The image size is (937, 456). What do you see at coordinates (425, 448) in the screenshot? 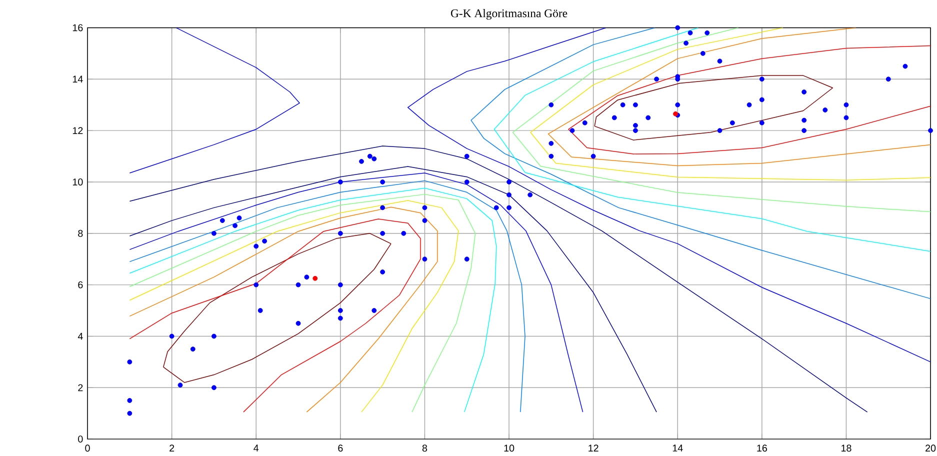
I see `x-tick-label: 8` at bounding box center [425, 448].